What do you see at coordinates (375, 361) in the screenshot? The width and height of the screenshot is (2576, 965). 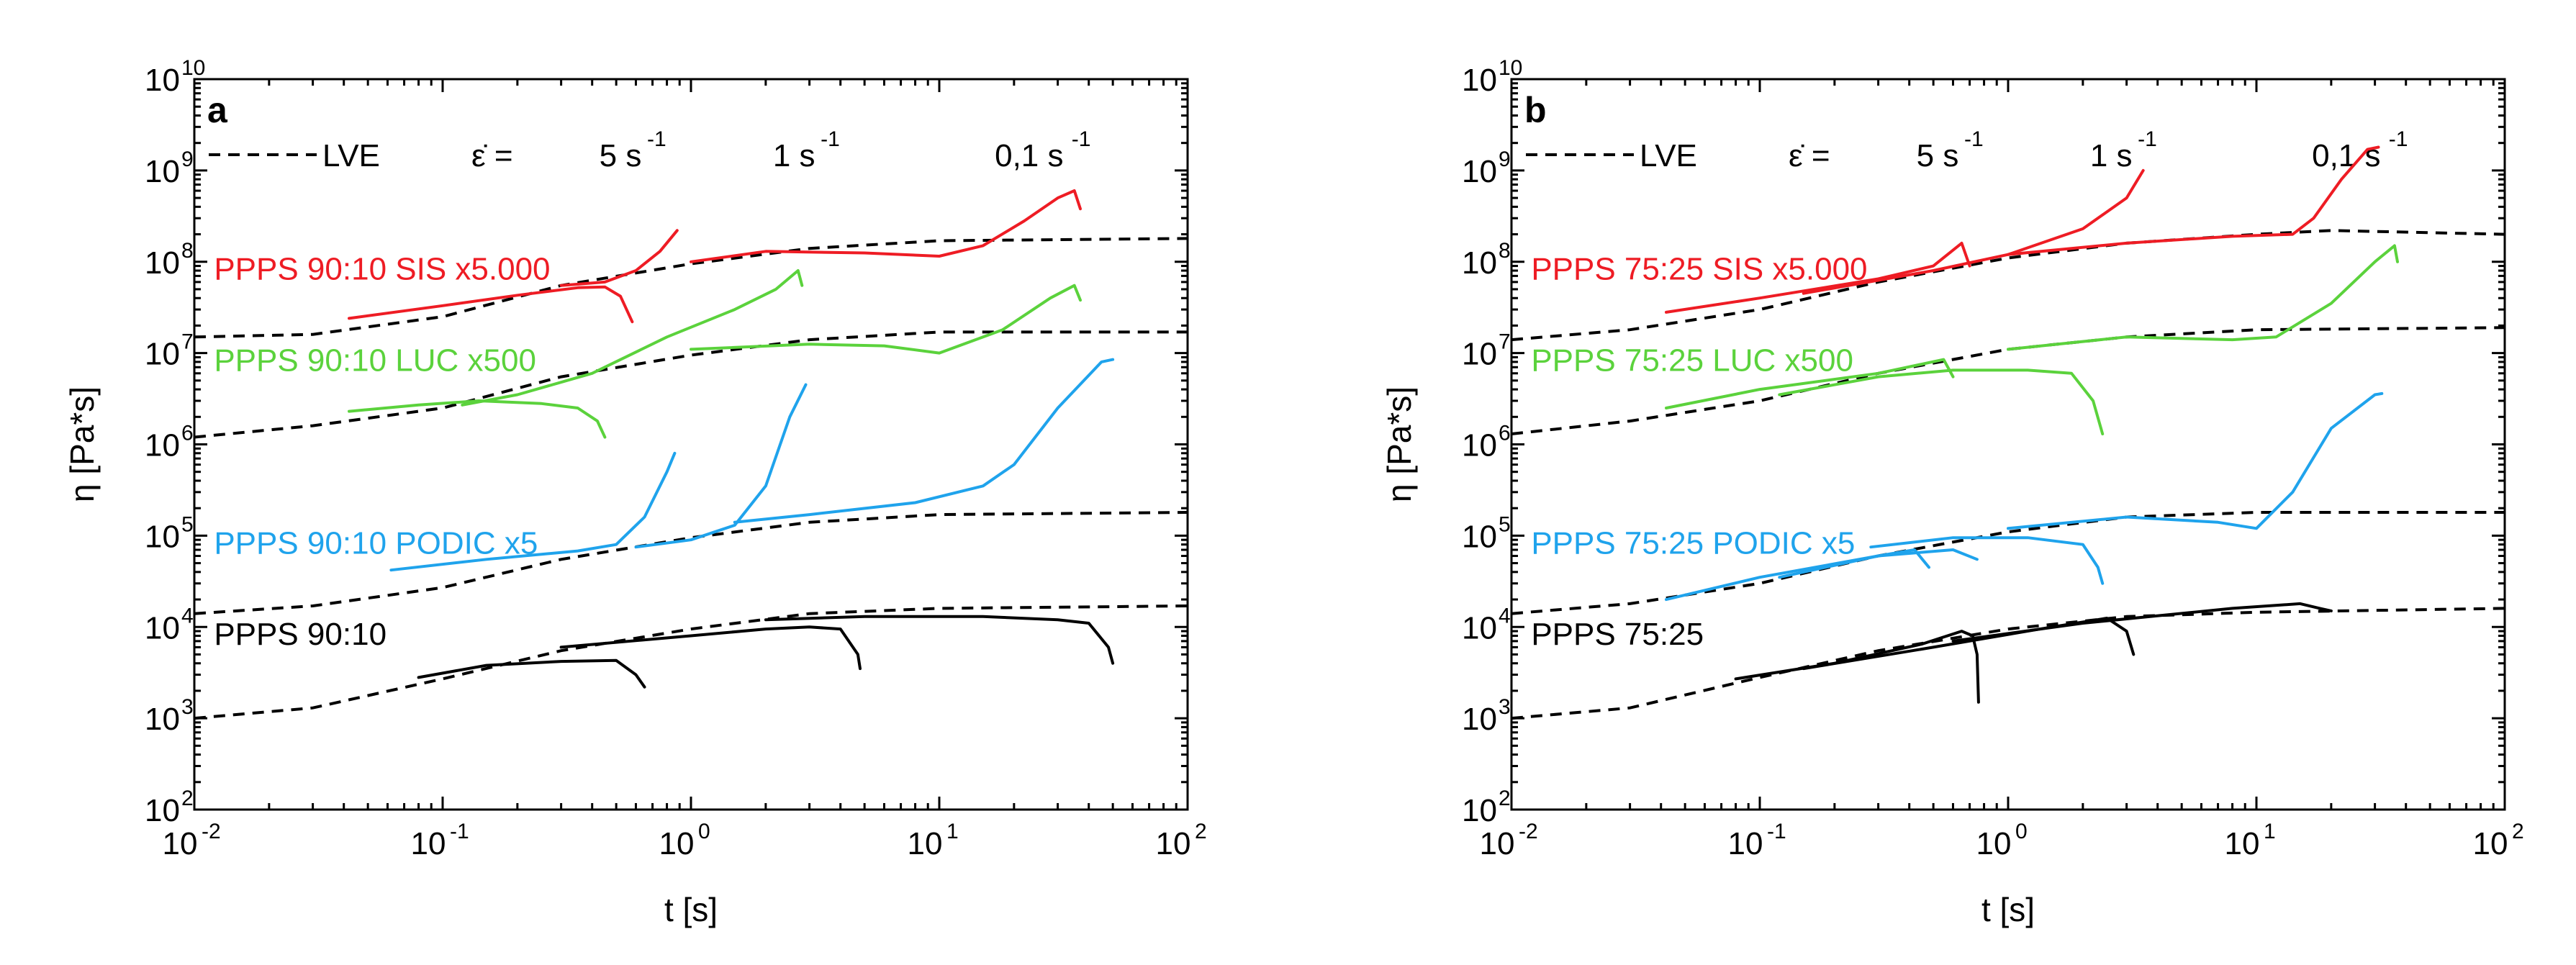 I see `series-label: PPPS 90:10 LUC x500` at bounding box center [375, 361].